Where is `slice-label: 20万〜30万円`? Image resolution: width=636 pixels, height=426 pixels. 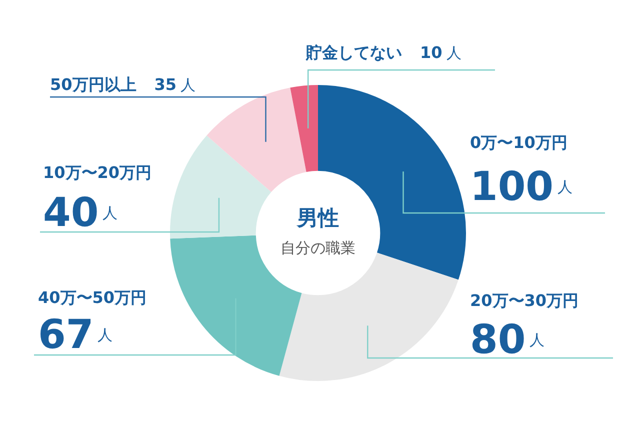
slice-label: 20万〜30万円 is located at coordinates (524, 300).